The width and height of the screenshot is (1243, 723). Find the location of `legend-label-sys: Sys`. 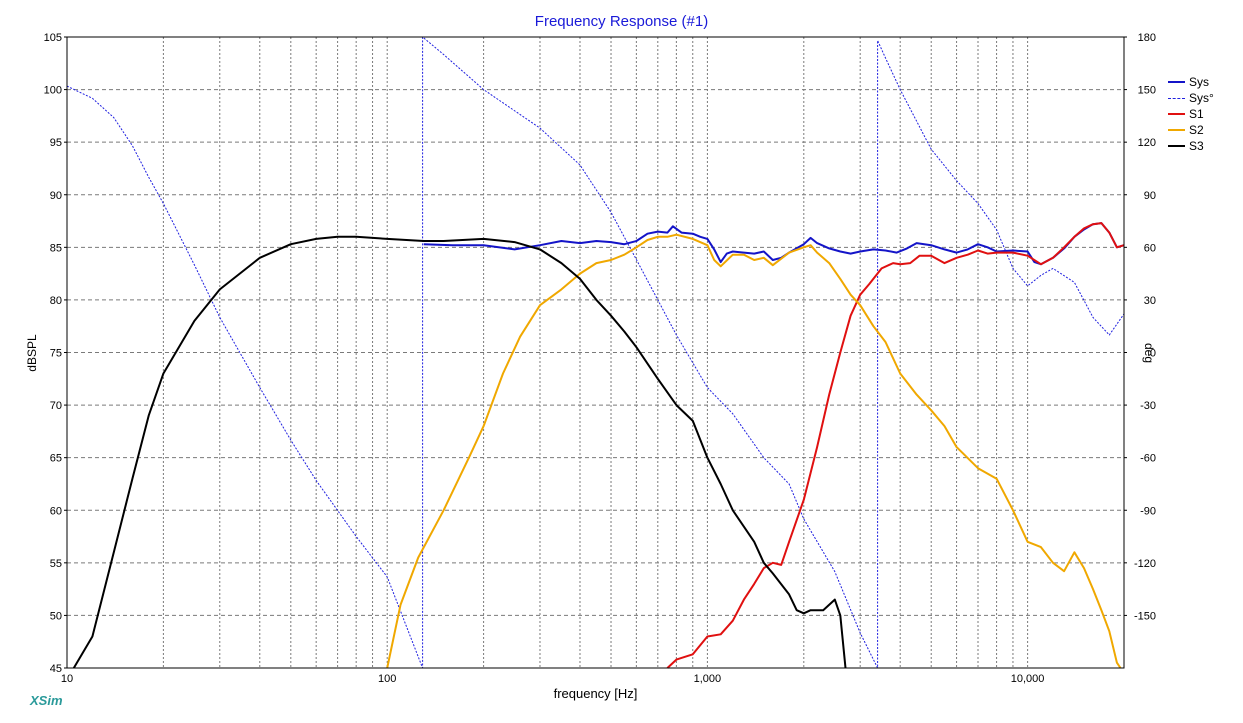

legend-label-sys: Sys is located at coordinates (1199, 82).